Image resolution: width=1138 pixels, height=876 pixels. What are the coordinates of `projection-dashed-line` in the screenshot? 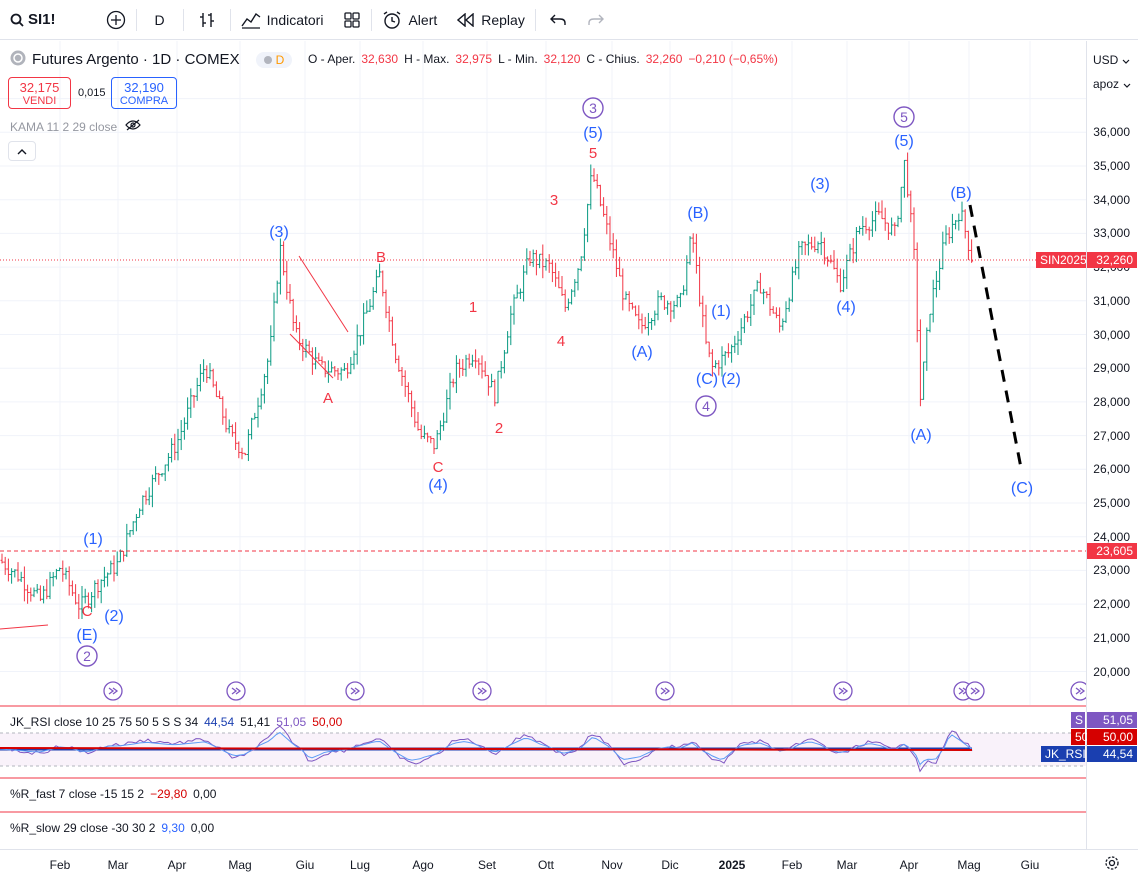 It's located at (996, 339).